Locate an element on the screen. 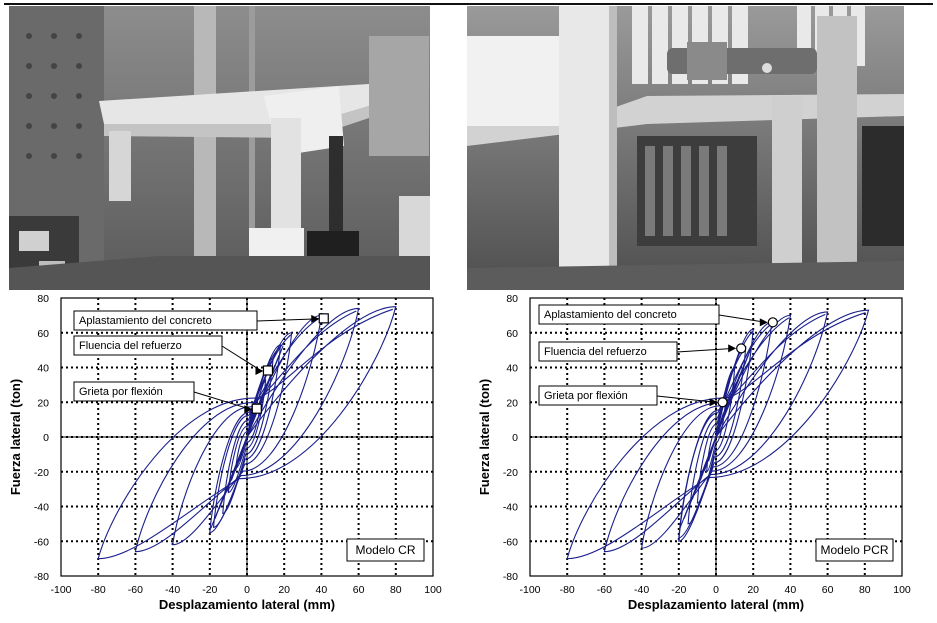  model-label: Modelo PCR is located at coordinates (854, 550).